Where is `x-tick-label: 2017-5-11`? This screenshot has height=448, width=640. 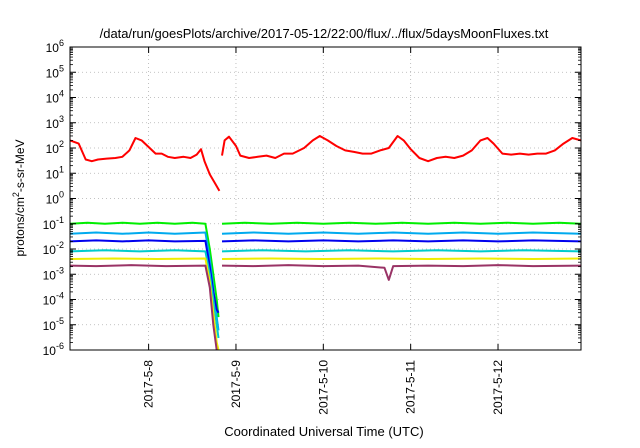
x-tick-label: 2017-5-11 is located at coordinates (411, 387).